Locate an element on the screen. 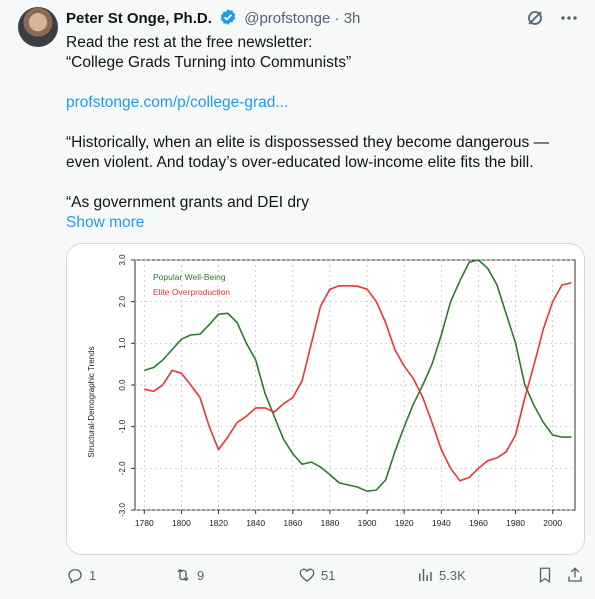  views-button: 5.3K is located at coordinates (441, 575).